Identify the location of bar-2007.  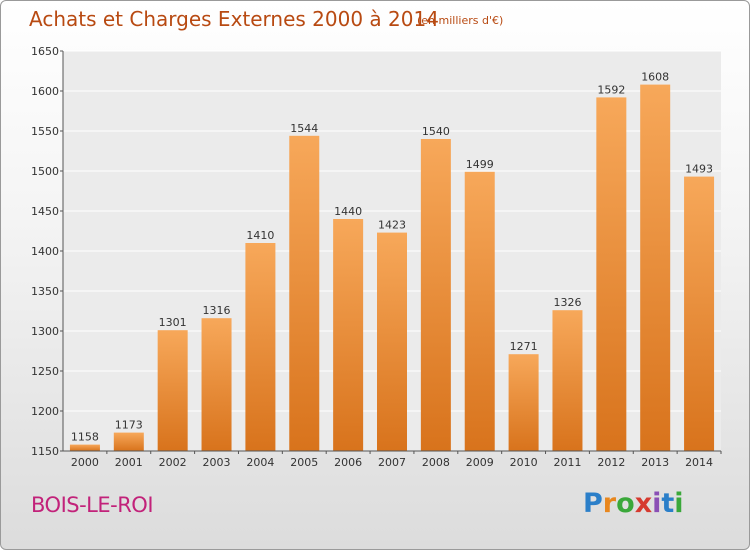
(392, 341).